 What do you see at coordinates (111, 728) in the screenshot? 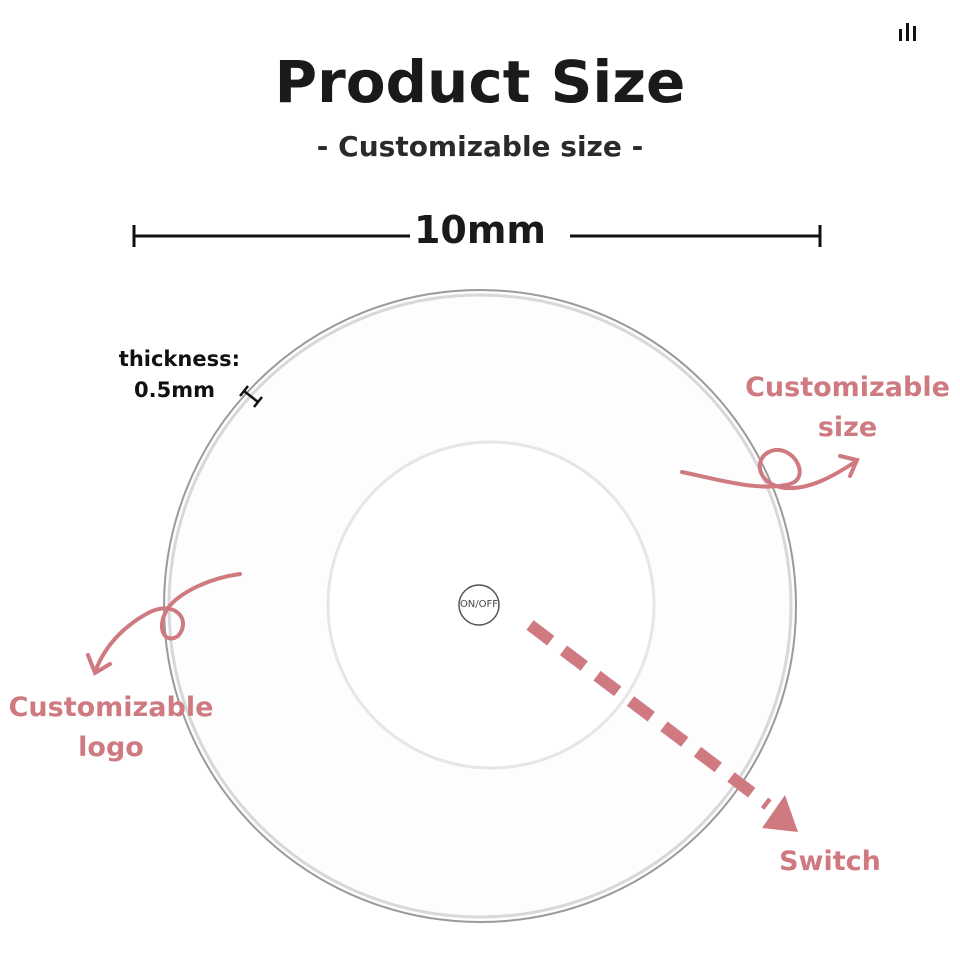
I see `customizable-logo-label: Customizable logo` at bounding box center [111, 728].